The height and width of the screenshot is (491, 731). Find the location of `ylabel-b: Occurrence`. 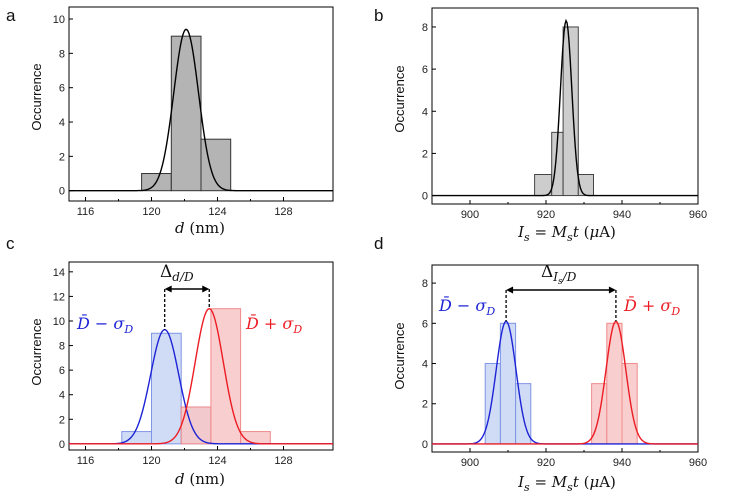

ylabel-b: Occurrence is located at coordinates (399, 98).